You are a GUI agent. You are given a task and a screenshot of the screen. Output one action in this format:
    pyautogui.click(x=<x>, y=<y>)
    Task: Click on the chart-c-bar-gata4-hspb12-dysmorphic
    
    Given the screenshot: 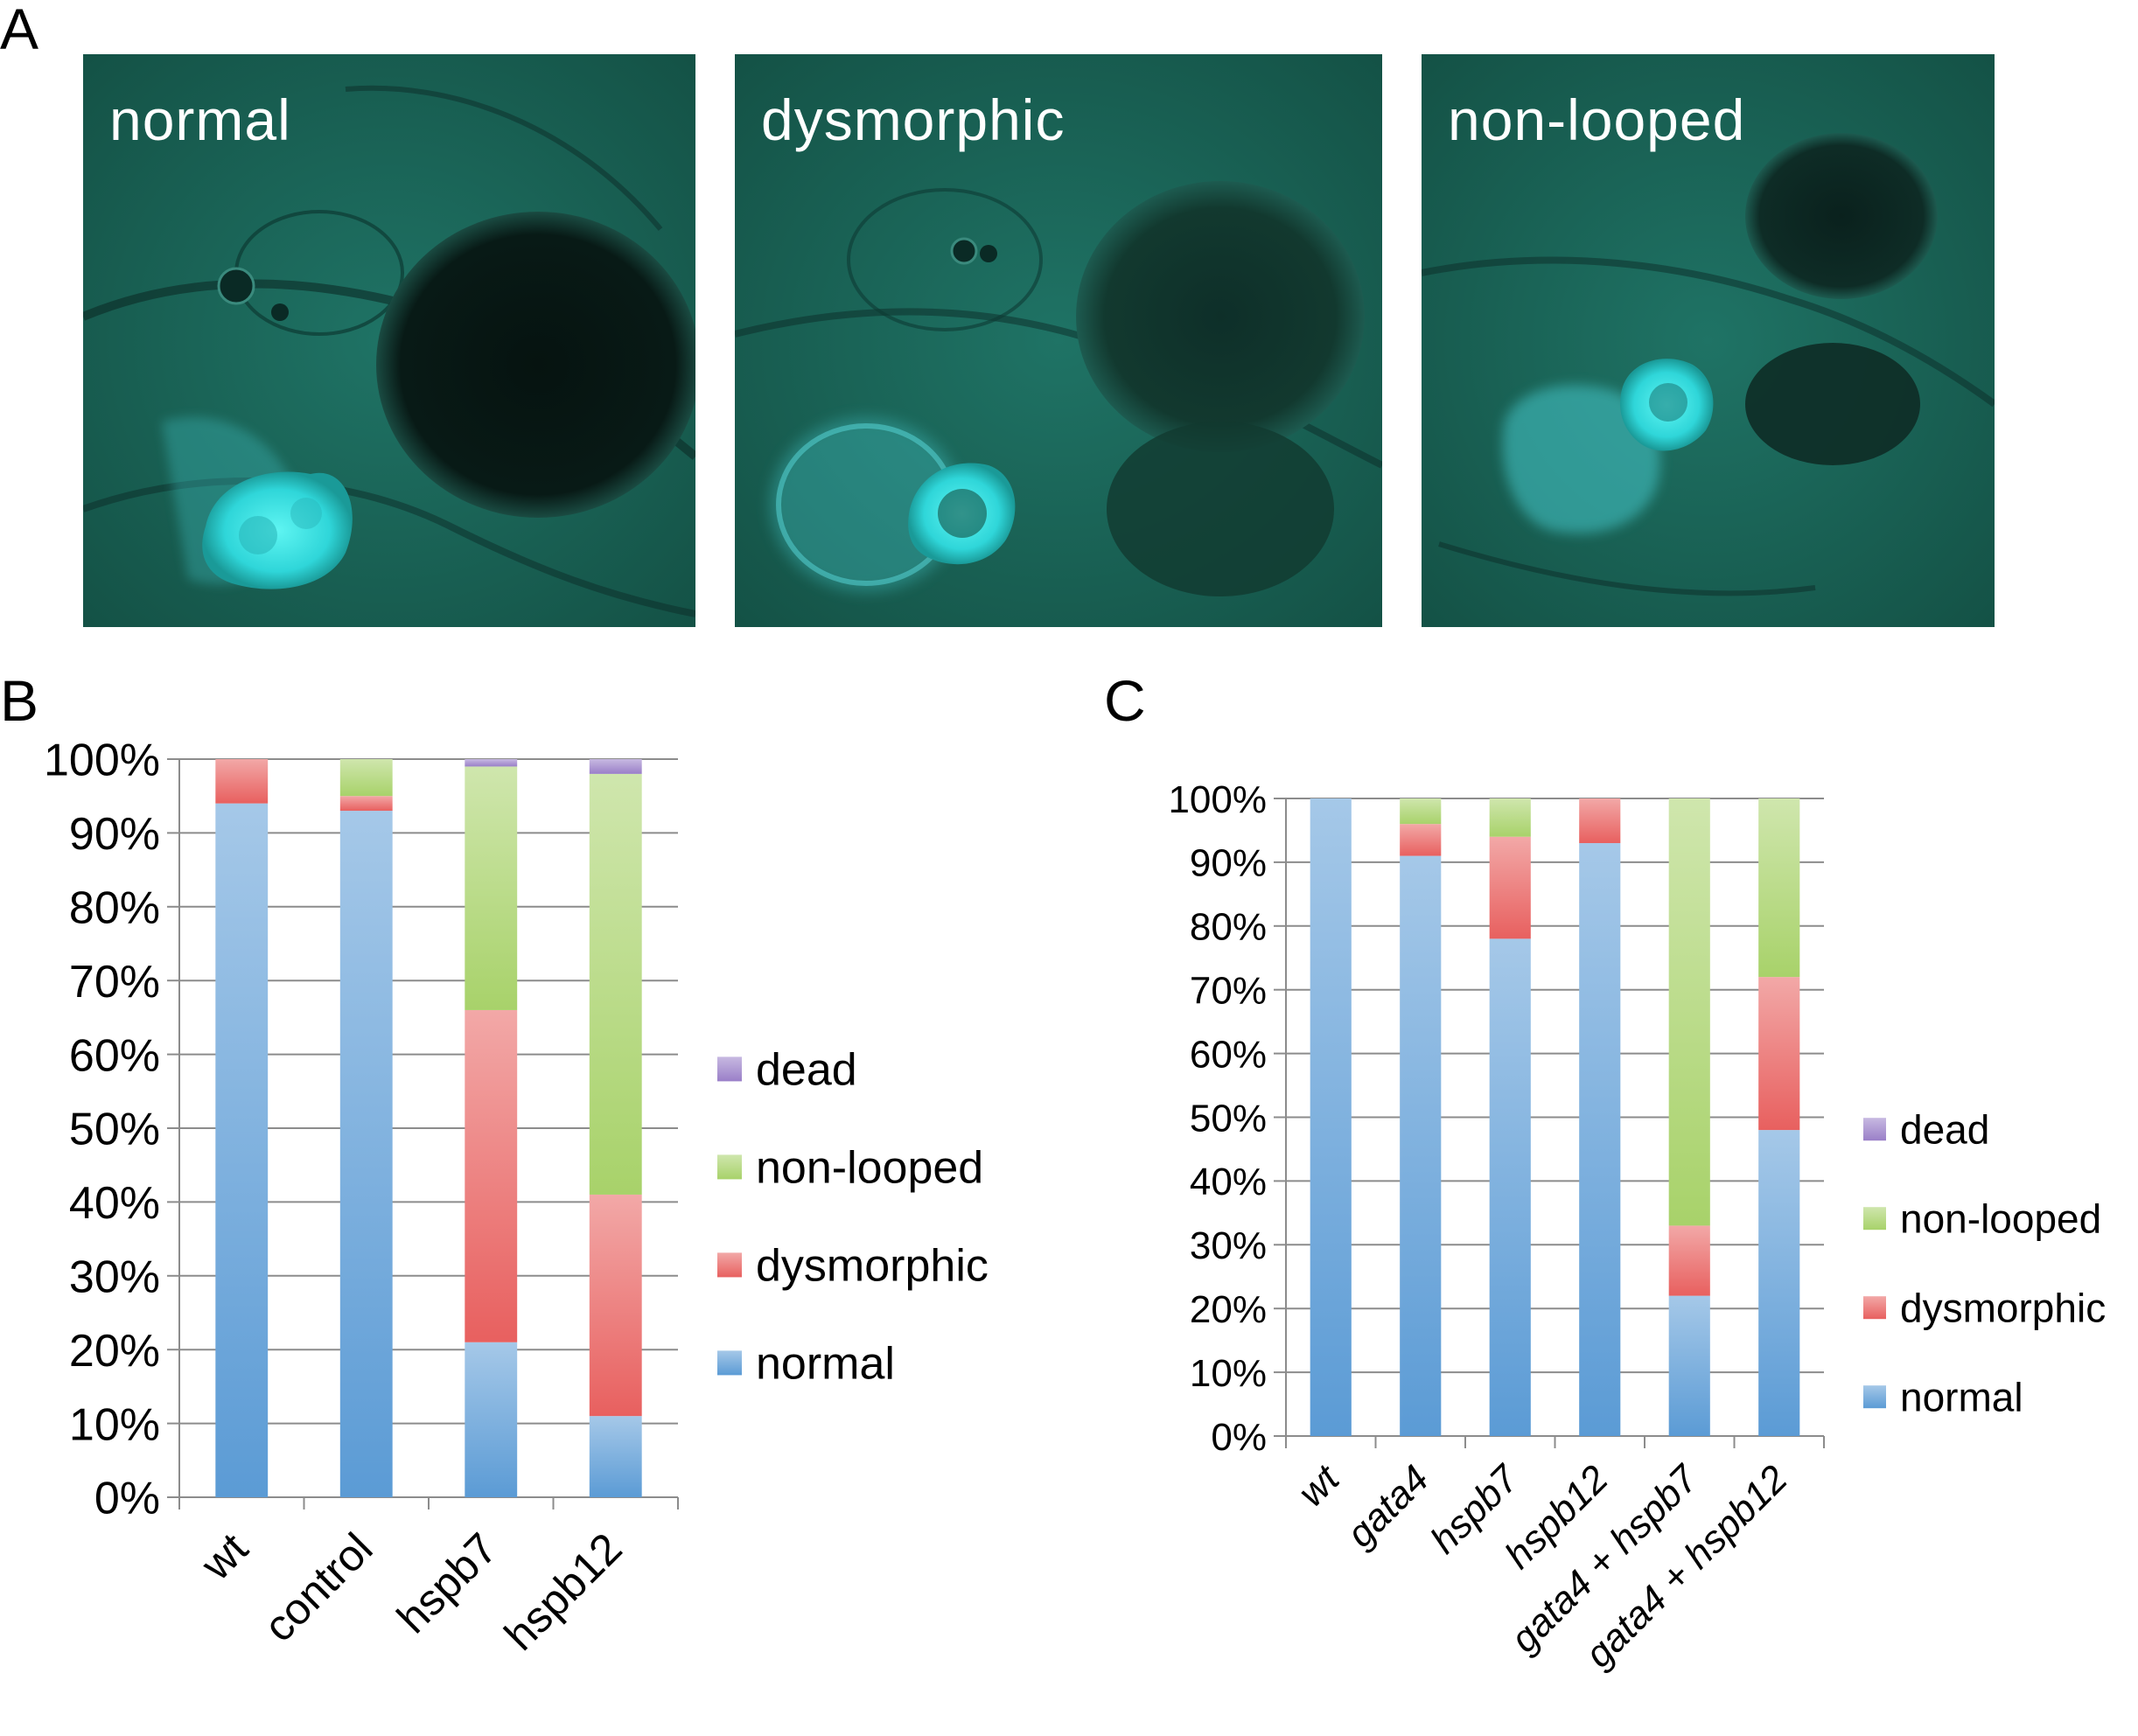 What is the action you would take?
    pyautogui.click(x=1779, y=1054)
    